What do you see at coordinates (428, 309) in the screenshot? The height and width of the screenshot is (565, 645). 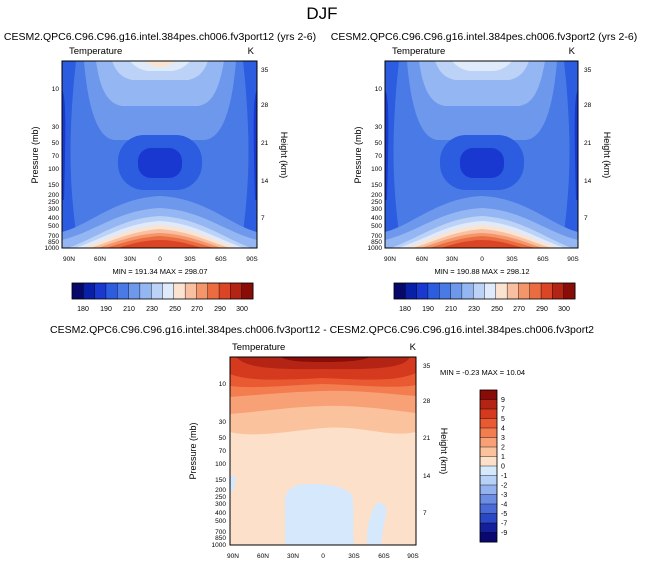 I see `panel-2-cbtick: 190` at bounding box center [428, 309].